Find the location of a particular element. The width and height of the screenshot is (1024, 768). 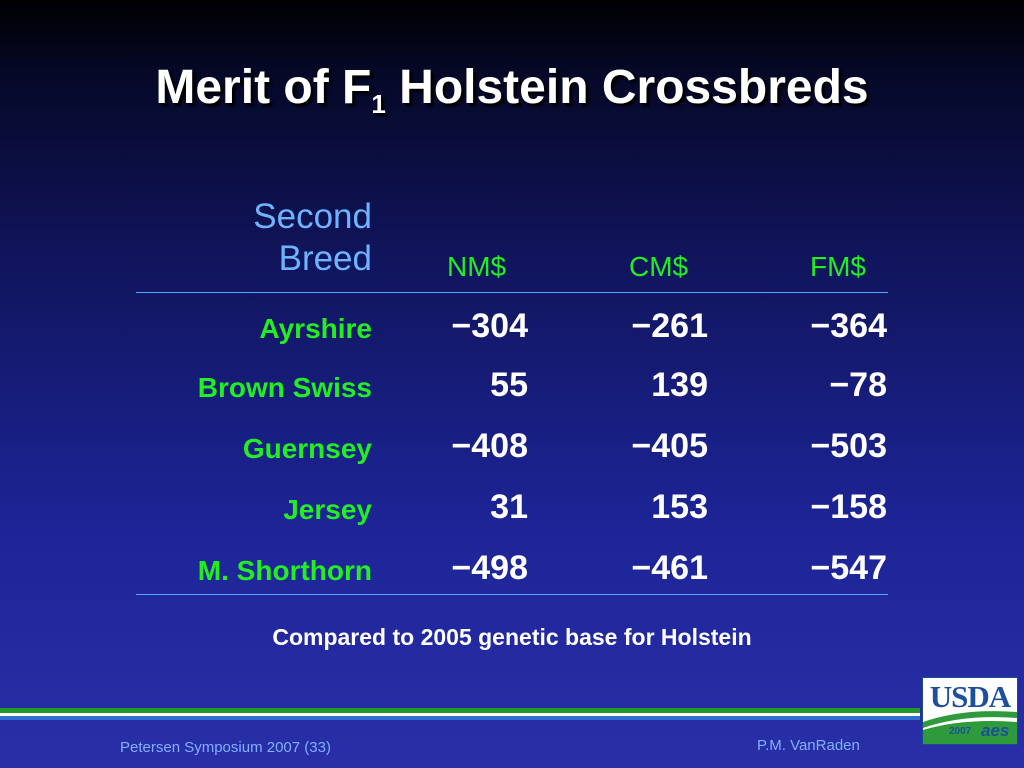

cell-cm: 153 is located at coordinates (679, 507).